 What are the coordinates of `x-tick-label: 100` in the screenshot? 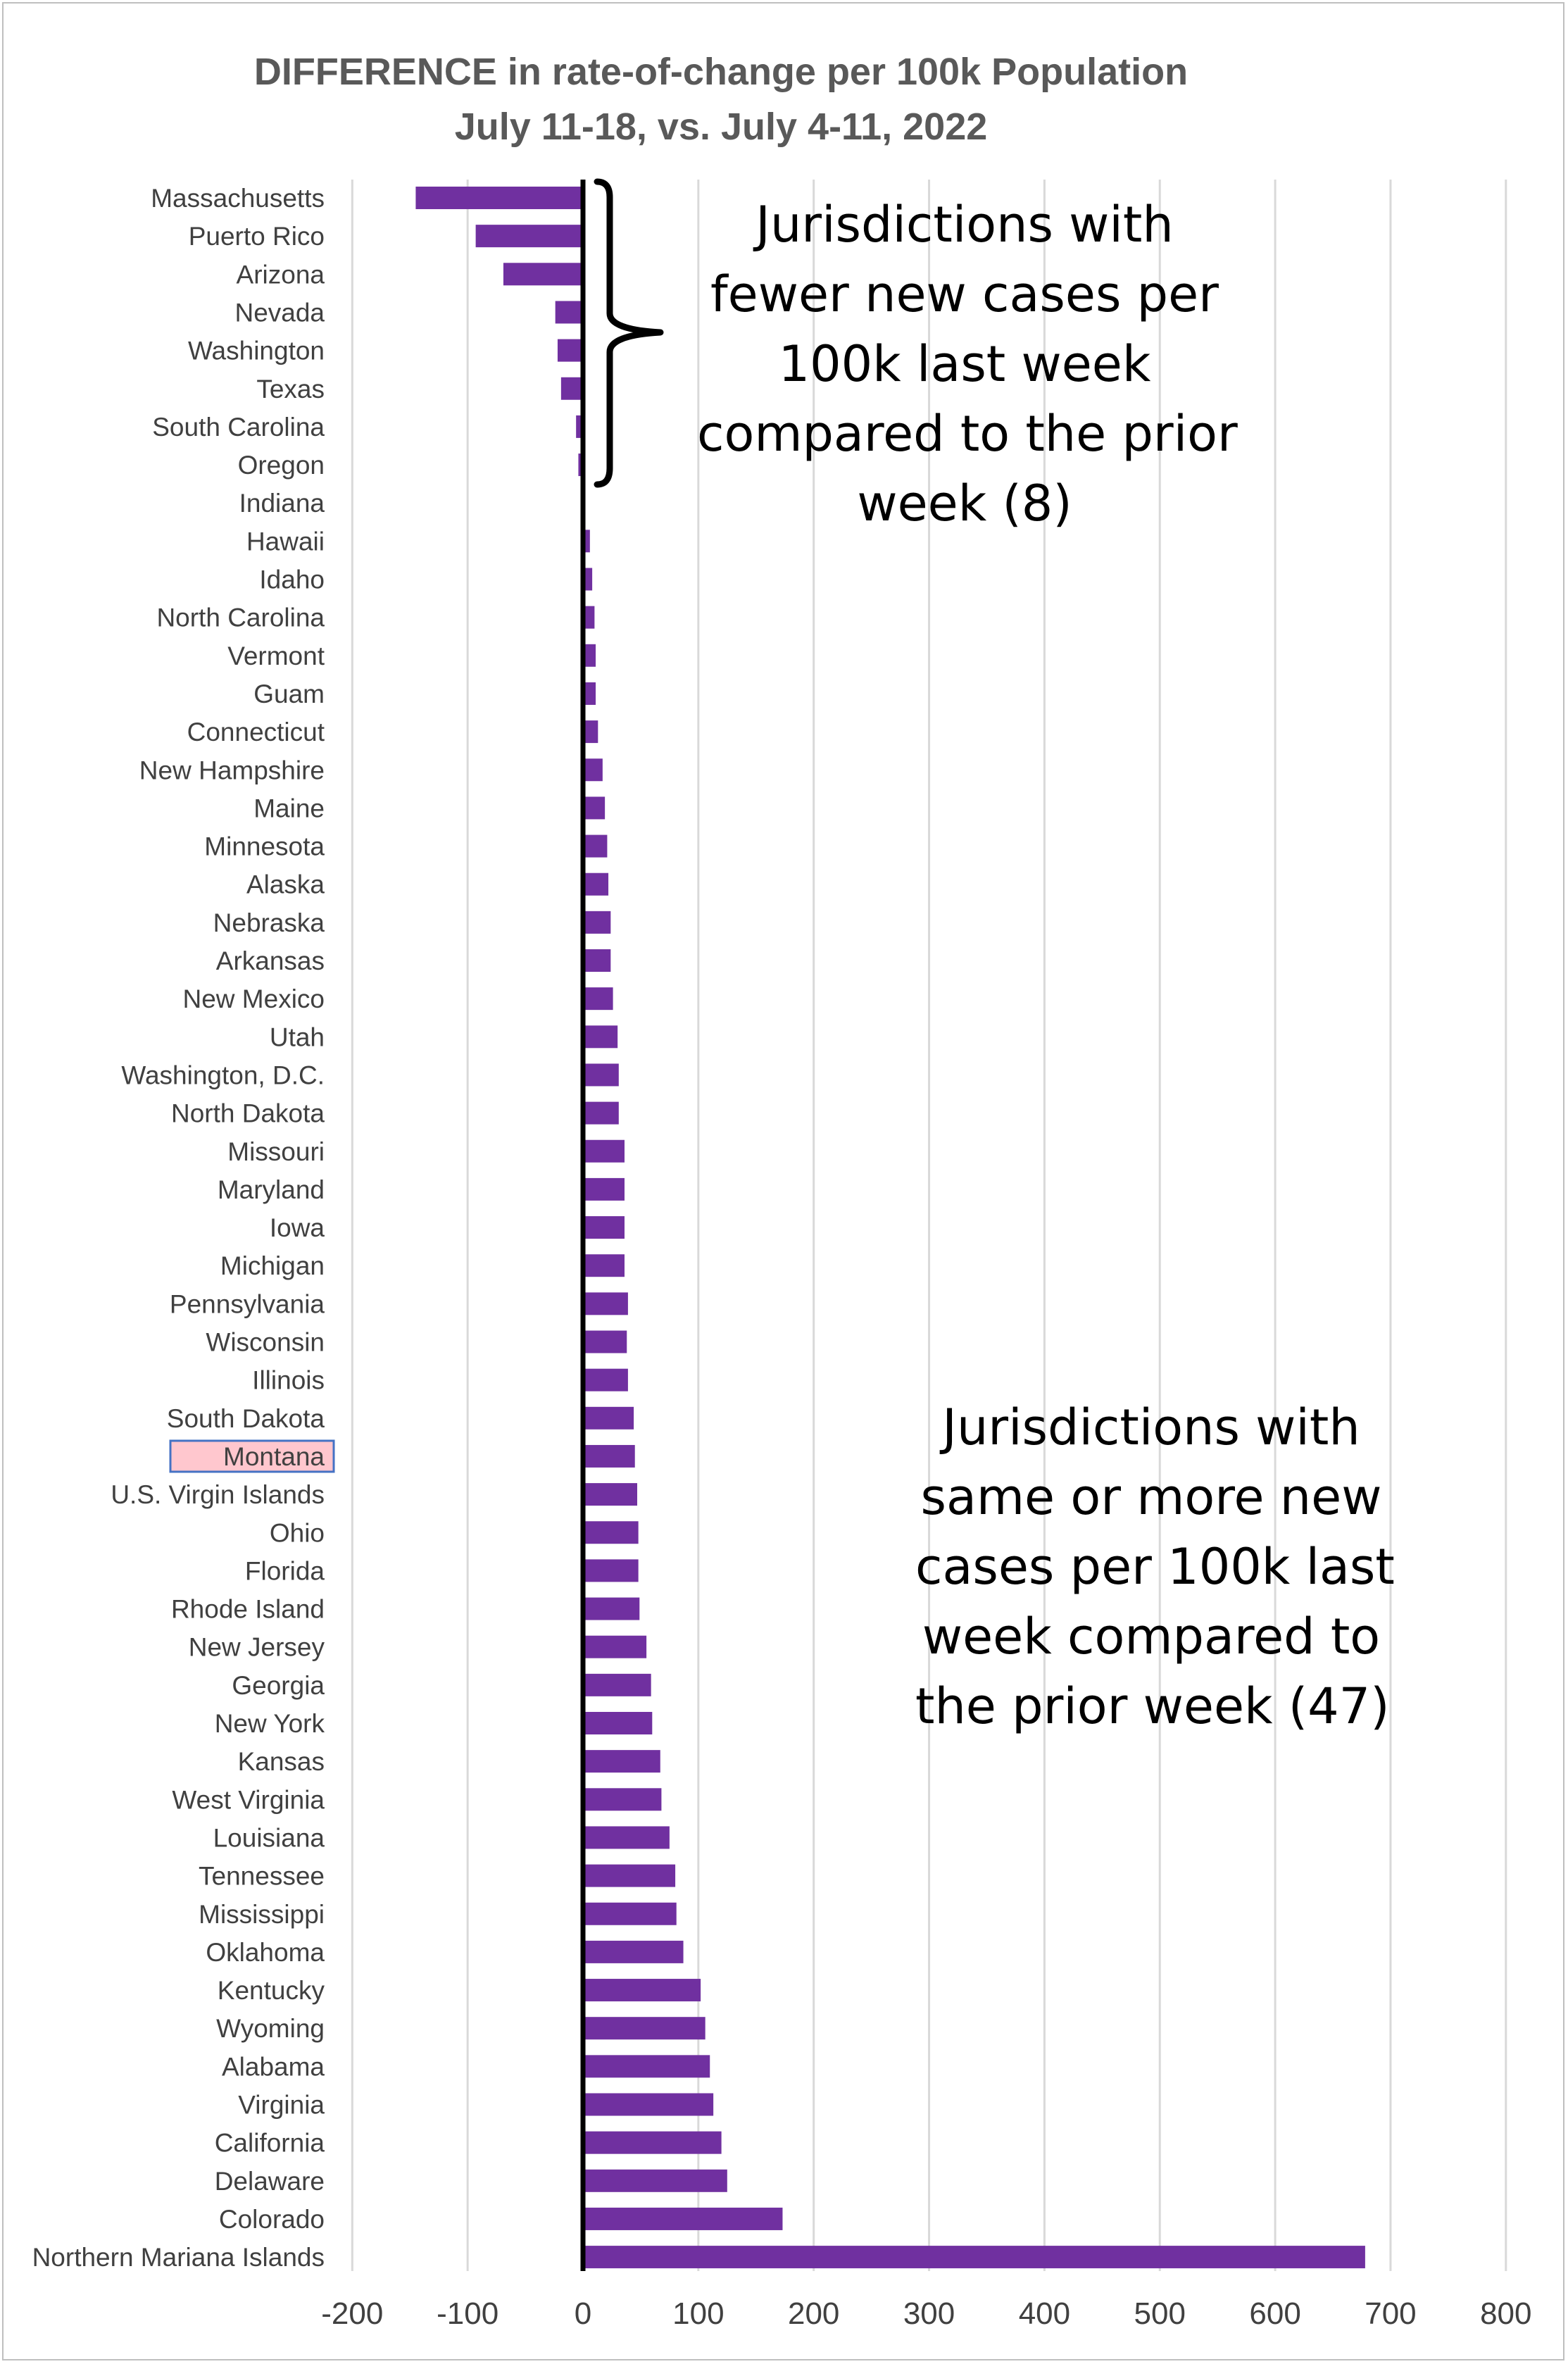 It's located at (698, 2313).